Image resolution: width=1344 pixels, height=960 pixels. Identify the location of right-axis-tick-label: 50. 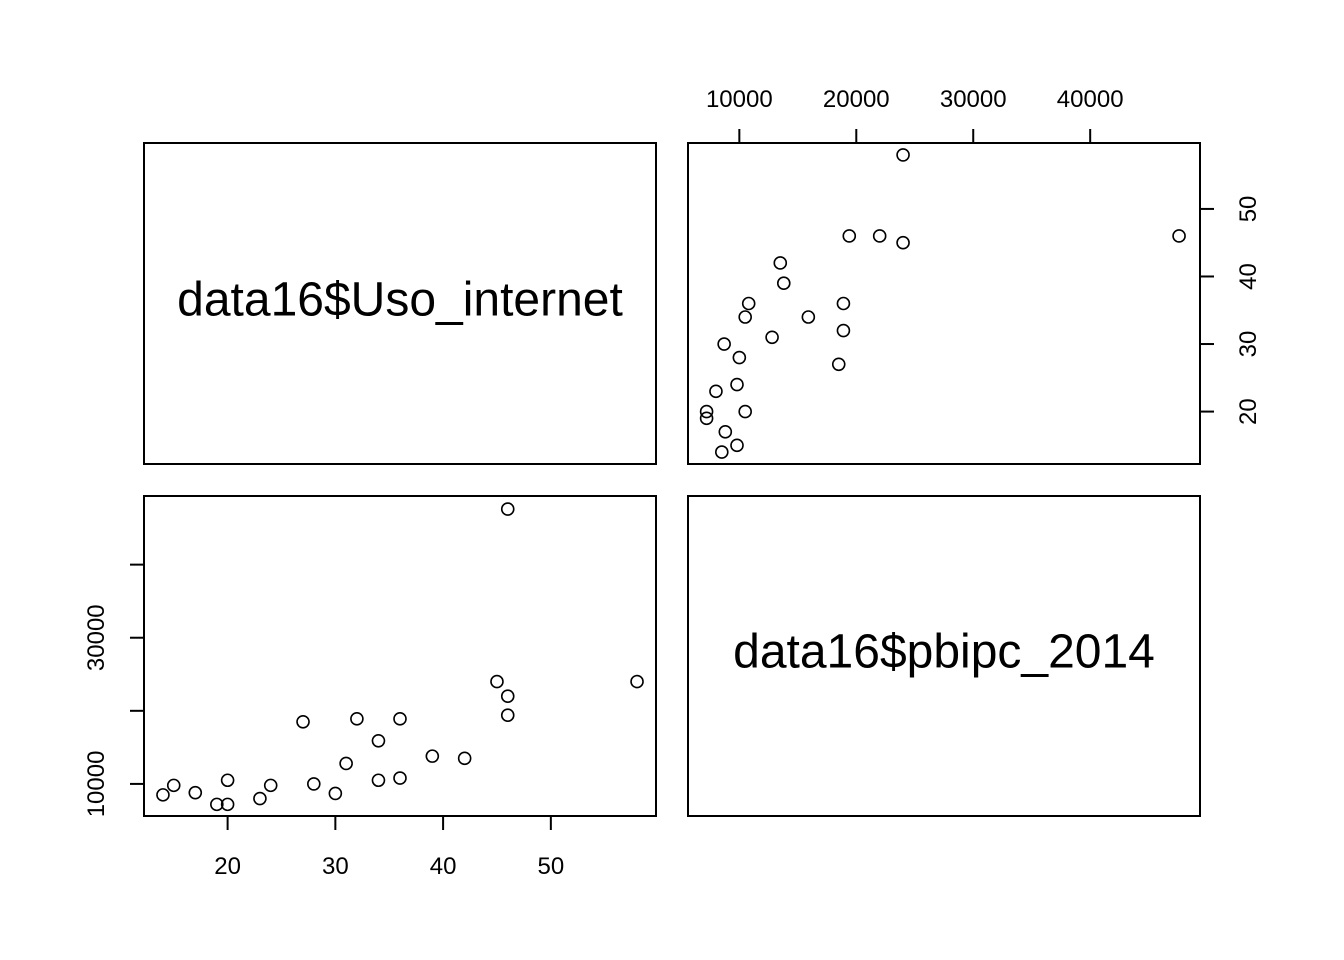
(1248, 209).